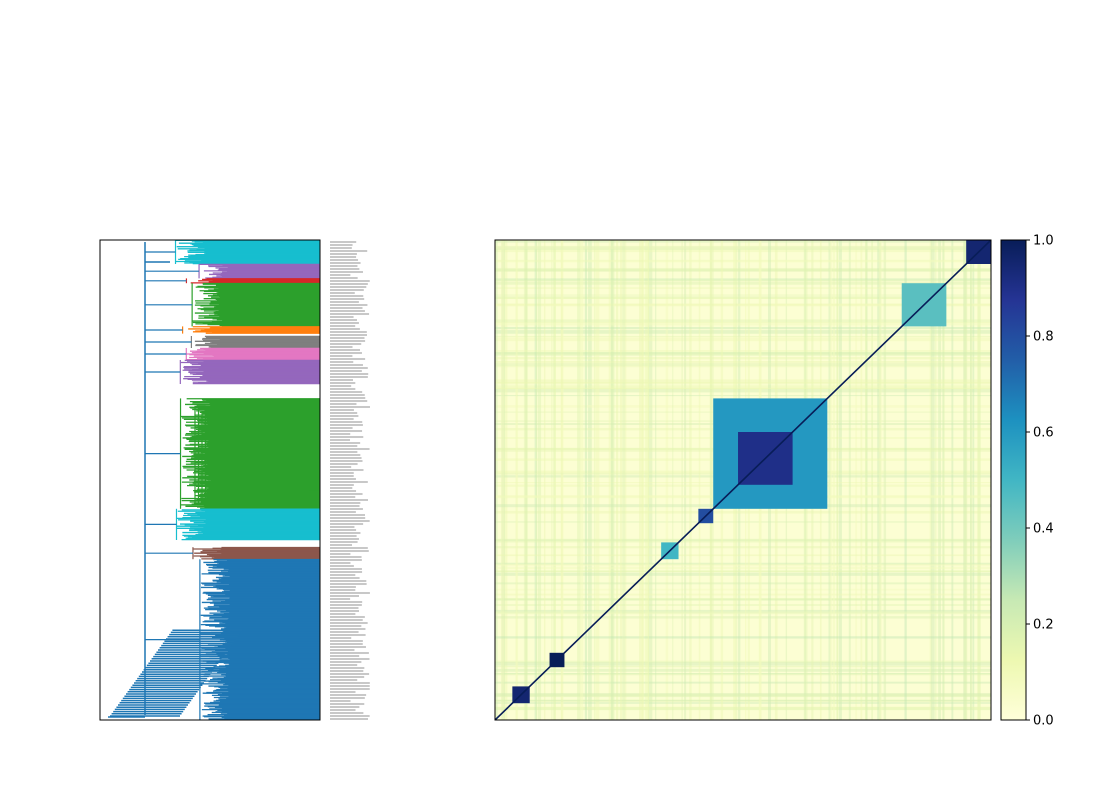 The width and height of the screenshot is (1100, 800). I want to click on colorbar-tick-label: 0.0, so click(1043, 721).